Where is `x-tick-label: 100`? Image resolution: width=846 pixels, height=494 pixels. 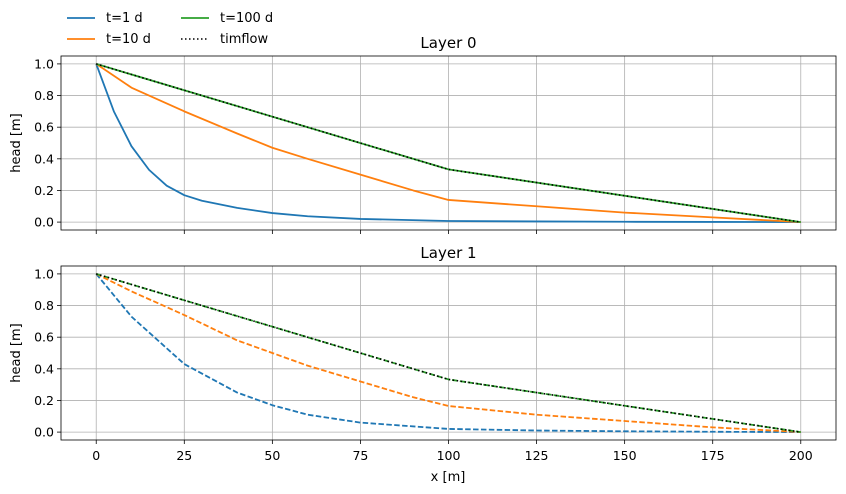
x-tick-label: 100 is located at coordinates (449, 455).